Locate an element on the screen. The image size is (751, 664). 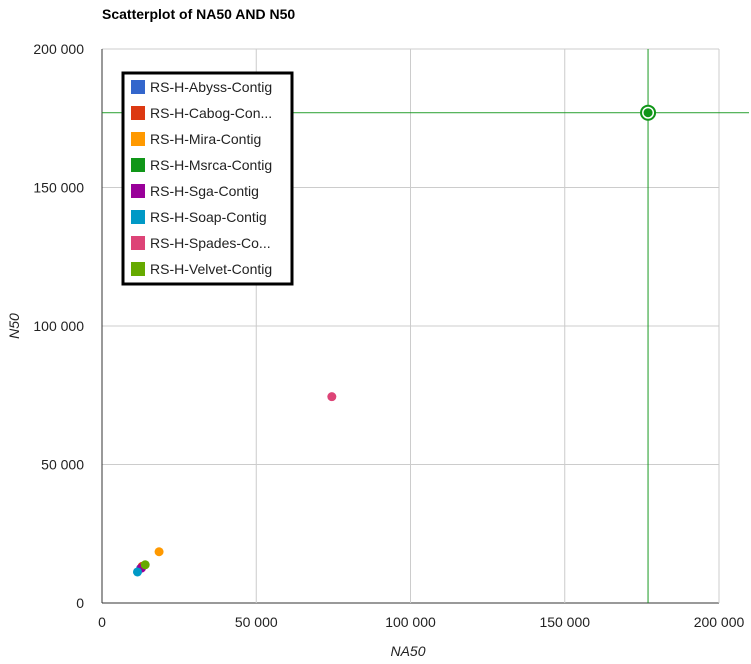
y-tick-labels: 0 50 000 100 000 150 000 200 000 is located at coordinates (58, 326).